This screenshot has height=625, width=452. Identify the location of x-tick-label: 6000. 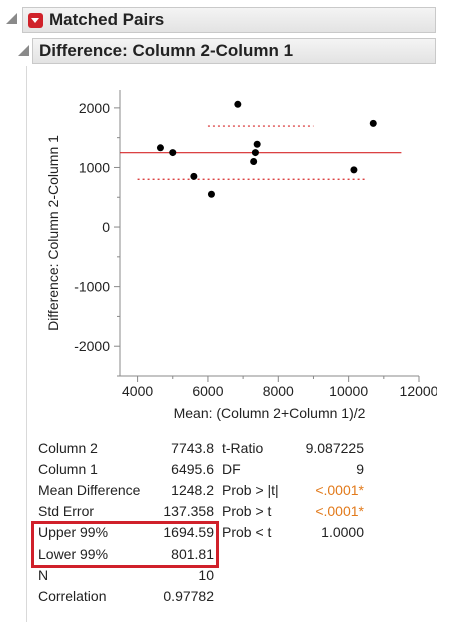
(207, 391).